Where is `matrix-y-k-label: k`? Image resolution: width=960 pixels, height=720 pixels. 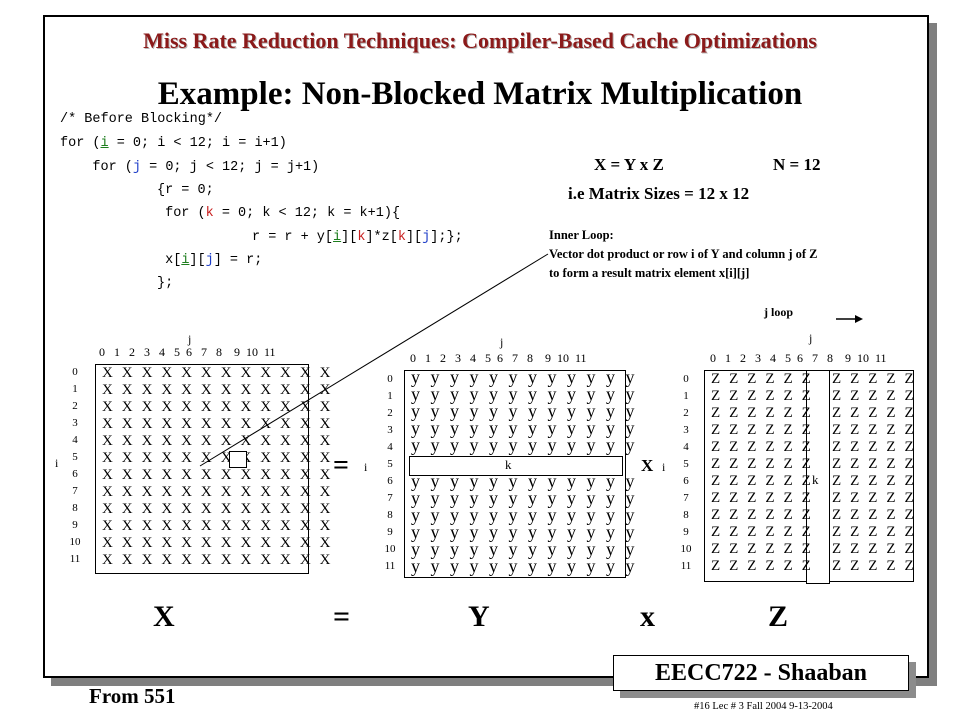
matrix-y-k-label: k is located at coordinates (508, 464).